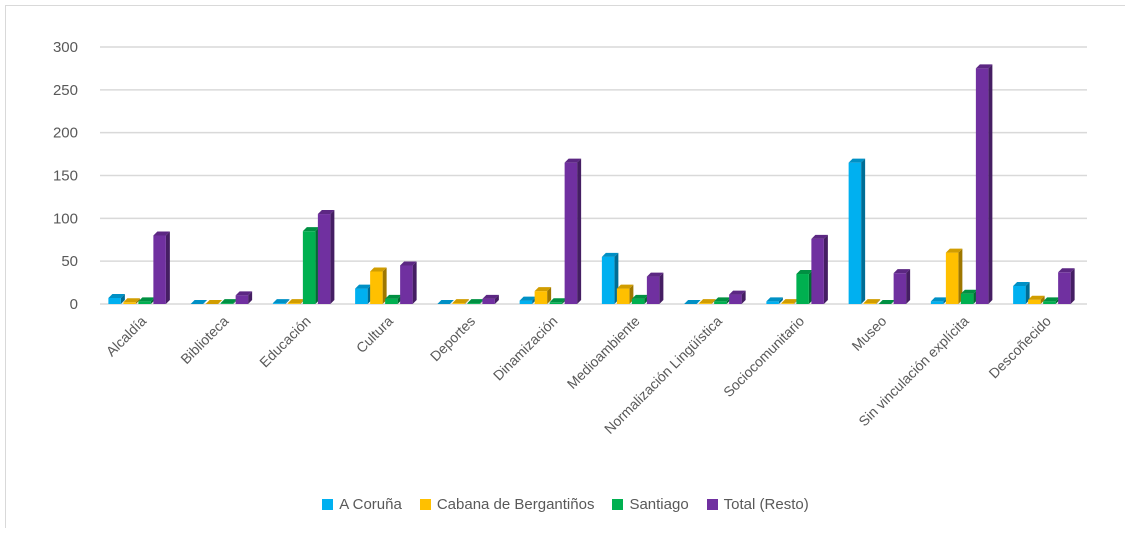 Image resolution: width=1131 pixels, height=533 pixels. I want to click on x-category-label: Sociocomunitario, so click(763, 356).